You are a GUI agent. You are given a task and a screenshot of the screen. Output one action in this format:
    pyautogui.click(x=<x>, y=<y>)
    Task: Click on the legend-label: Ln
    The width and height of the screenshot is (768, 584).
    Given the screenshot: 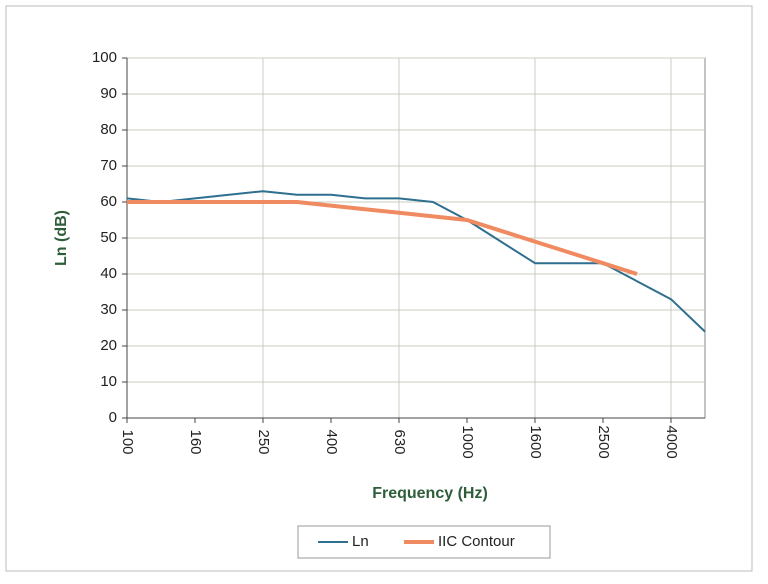 What is the action you would take?
    pyautogui.click(x=360, y=541)
    